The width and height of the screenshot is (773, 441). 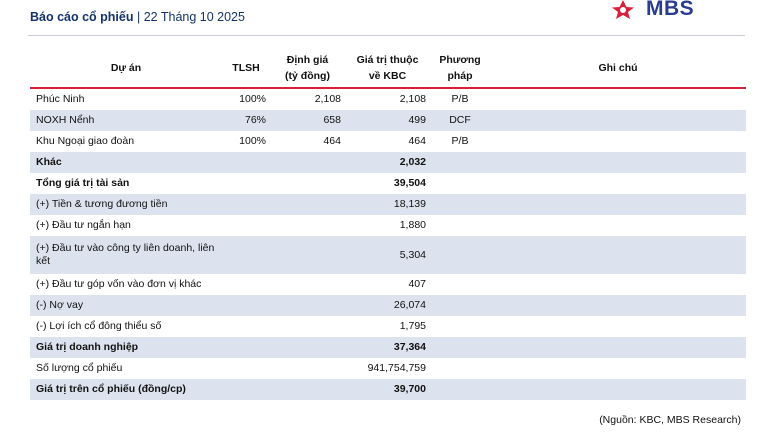 What do you see at coordinates (388, 326) in the screenshot?
I see `table-row: (-) Lợi ích cổ đông thiểu số 1,795` at bounding box center [388, 326].